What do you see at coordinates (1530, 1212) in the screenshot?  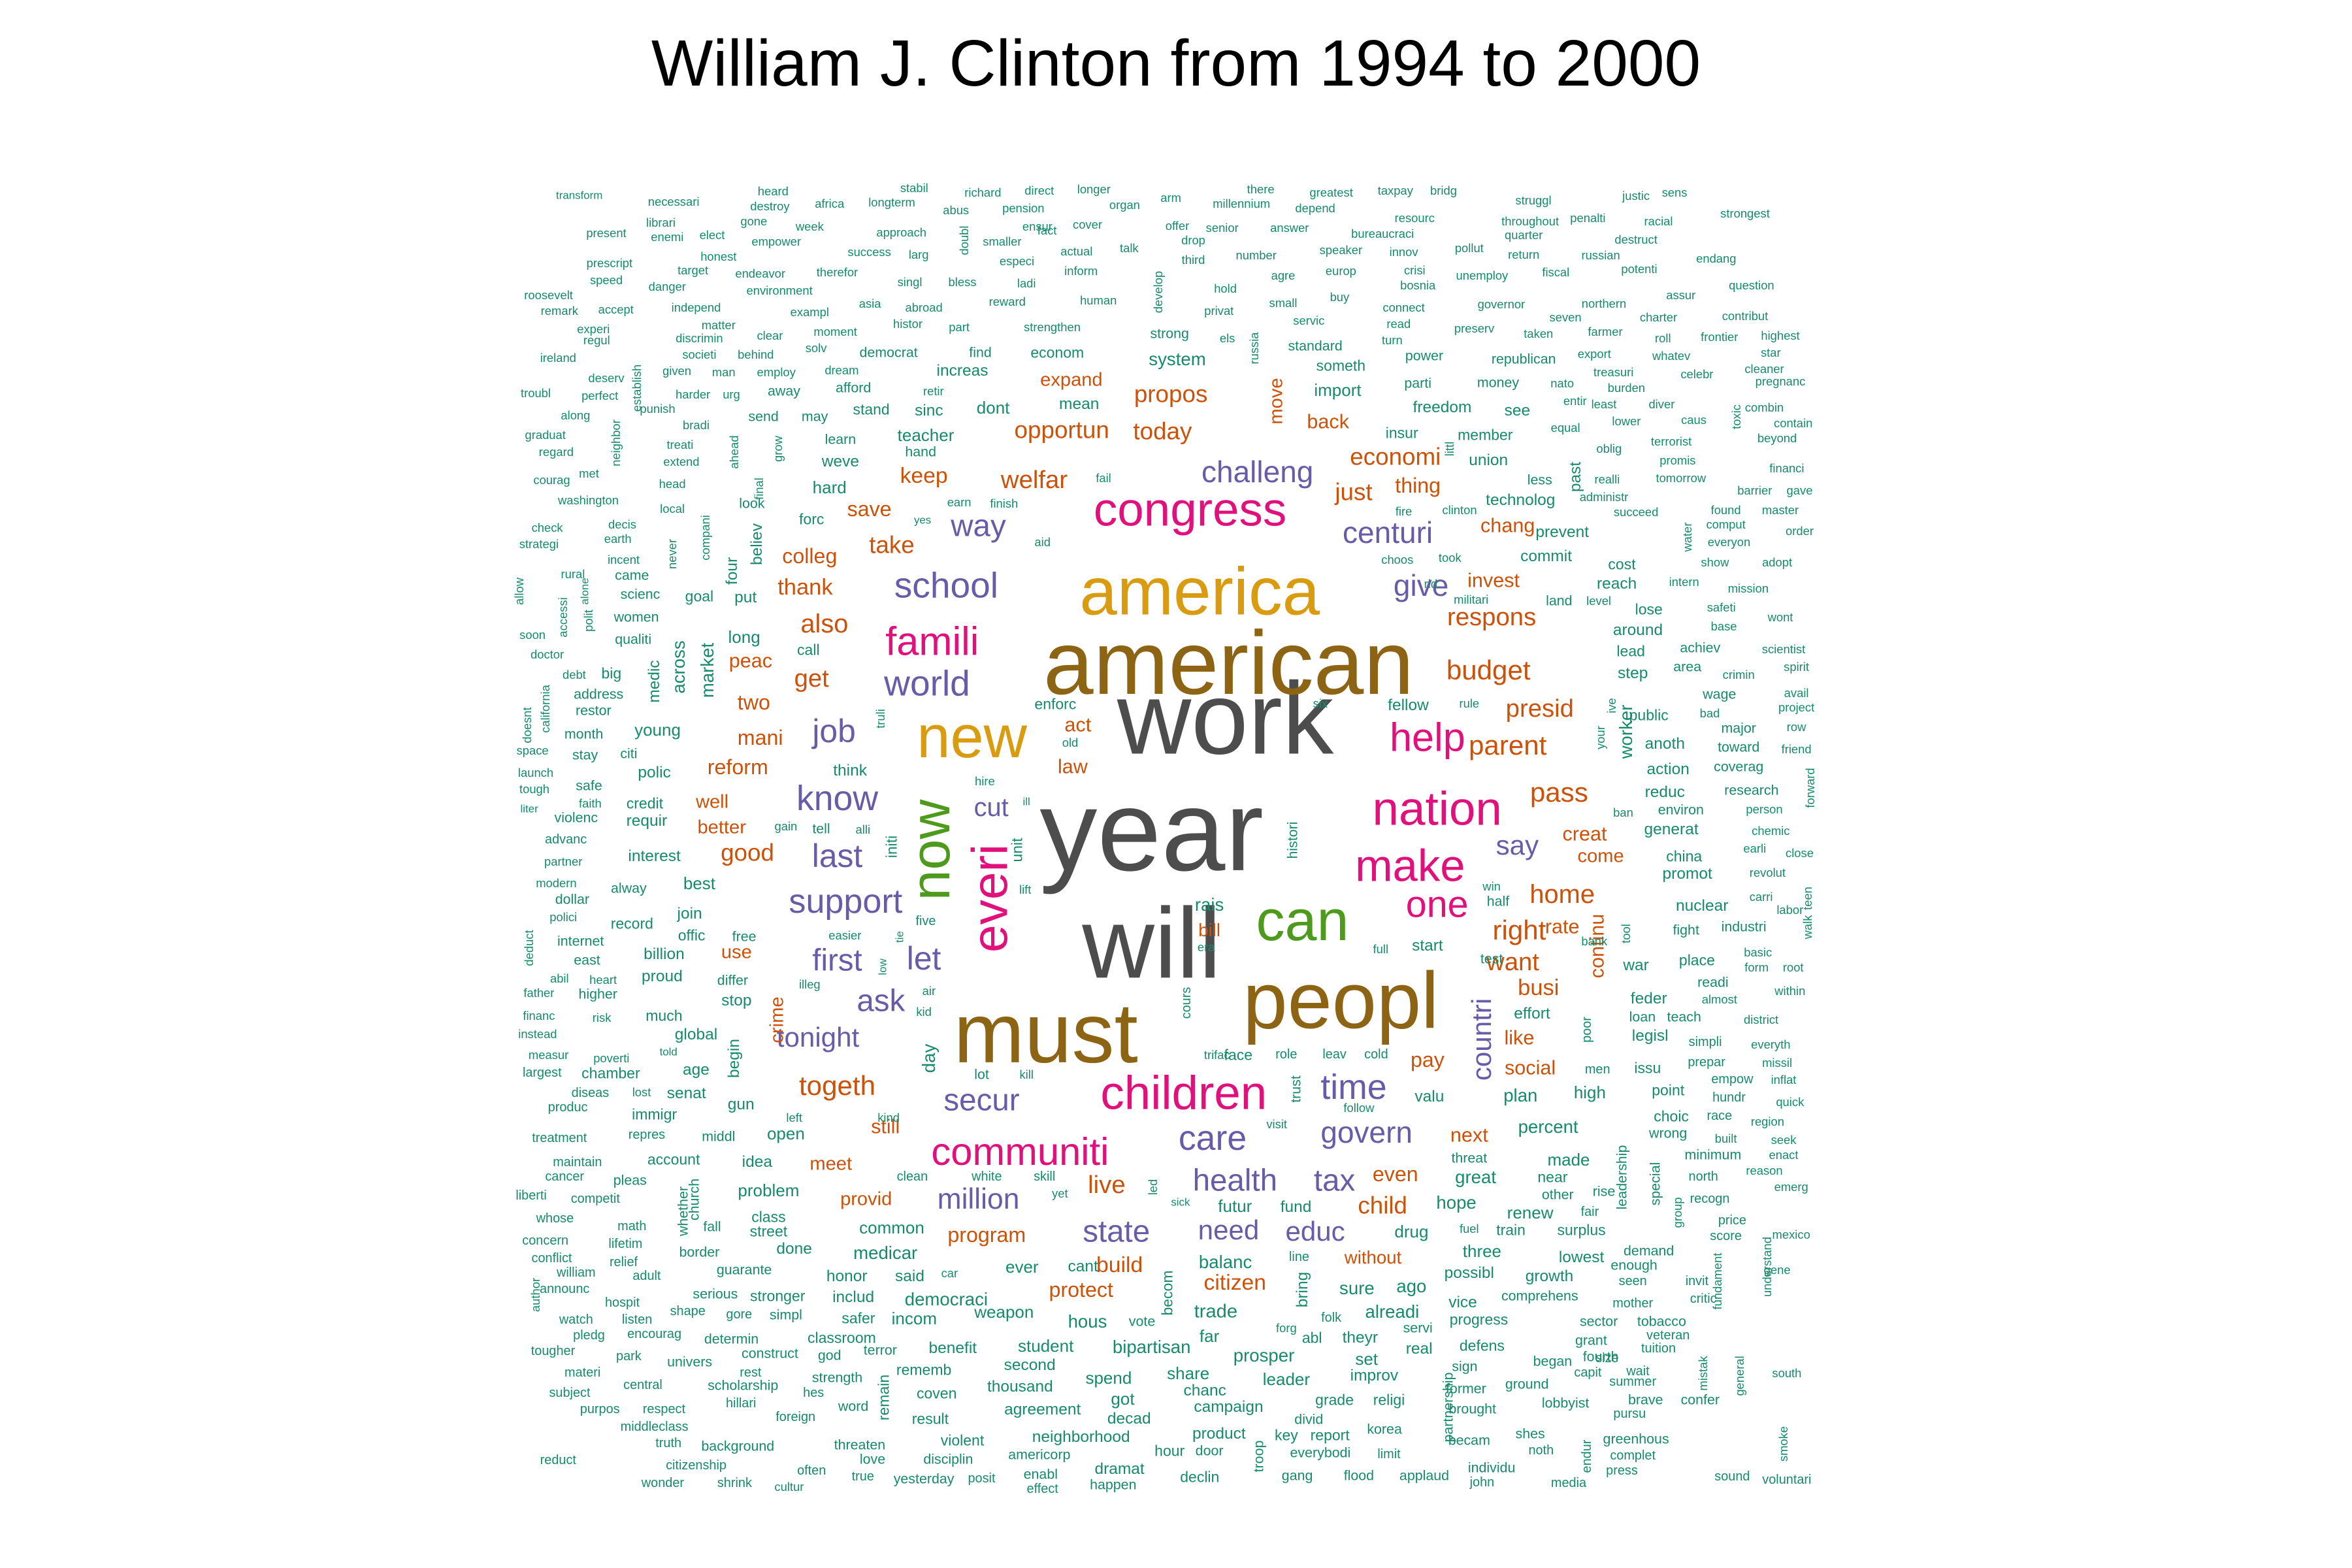 I see `word-renew: renew` at bounding box center [1530, 1212].